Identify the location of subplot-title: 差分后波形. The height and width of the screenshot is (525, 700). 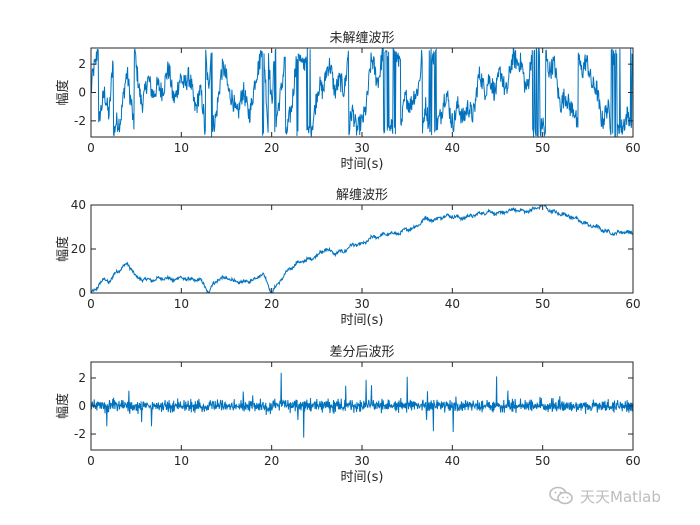
(361, 352).